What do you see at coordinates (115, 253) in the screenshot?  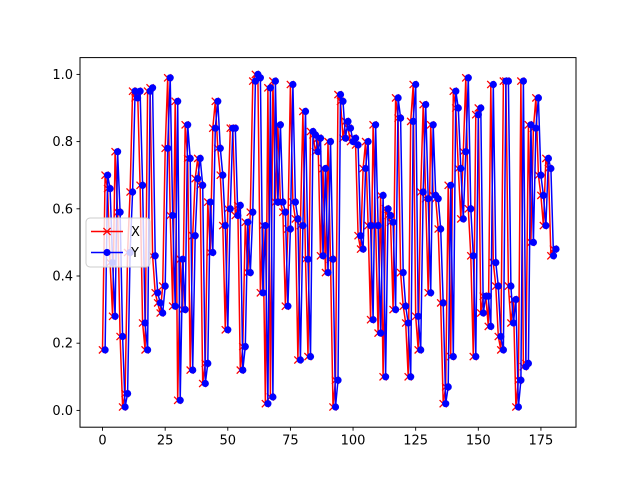 I see `legend-entry-y: Y` at bounding box center [115, 253].